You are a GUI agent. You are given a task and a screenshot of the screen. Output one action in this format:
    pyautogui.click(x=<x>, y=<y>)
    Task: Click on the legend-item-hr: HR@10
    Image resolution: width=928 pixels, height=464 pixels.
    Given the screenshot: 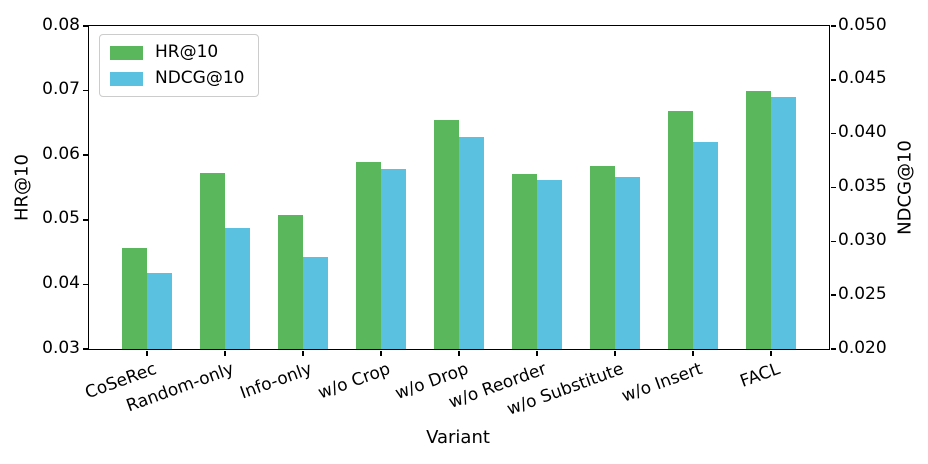 What is the action you would take?
    pyautogui.click(x=177, y=52)
    